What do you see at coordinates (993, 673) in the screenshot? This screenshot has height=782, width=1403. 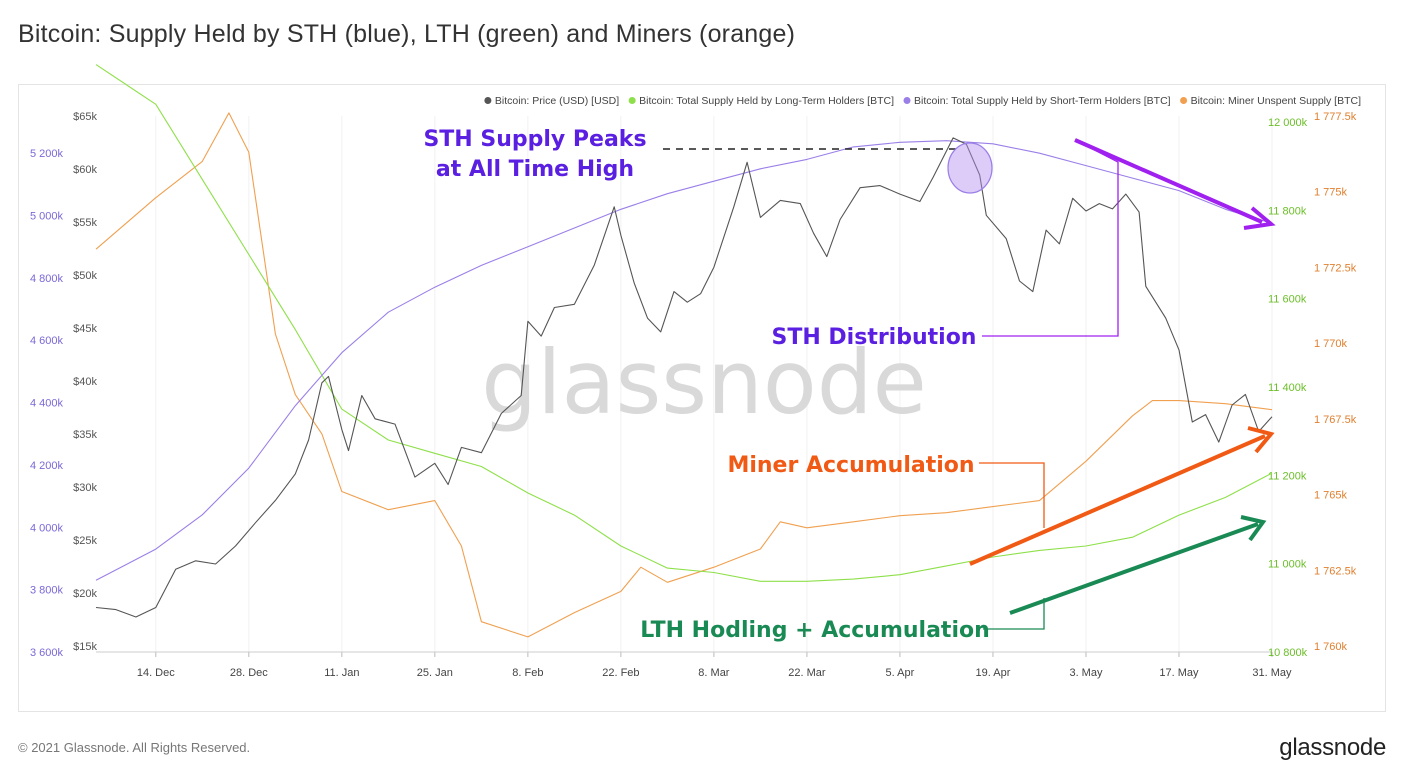 I see `x-tick-label: 19. Apr` at bounding box center [993, 673].